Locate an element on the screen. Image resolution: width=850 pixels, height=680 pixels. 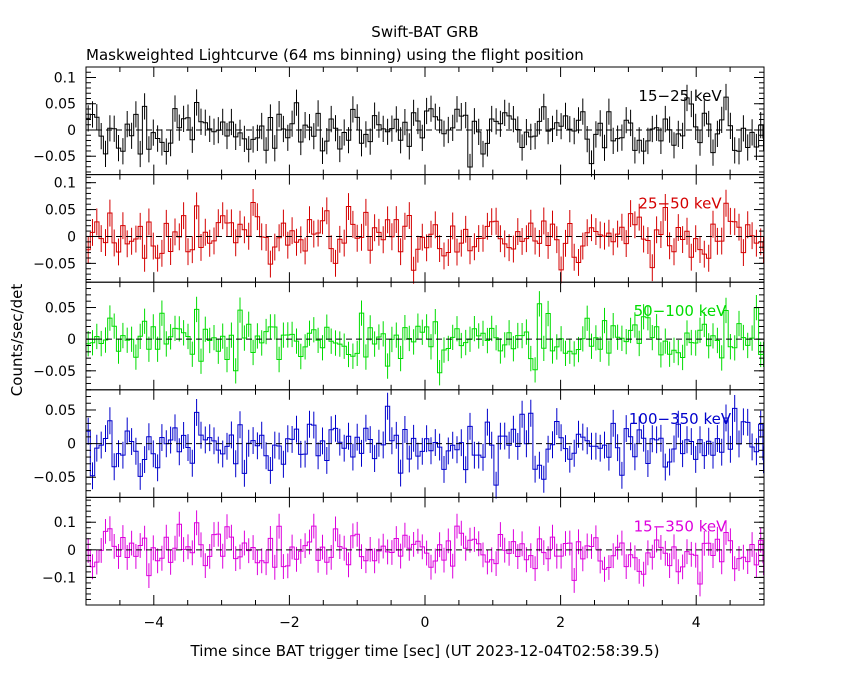
panel-3: 0.05 0 −0.05 50−100 keV is located at coordinates (399, 336).